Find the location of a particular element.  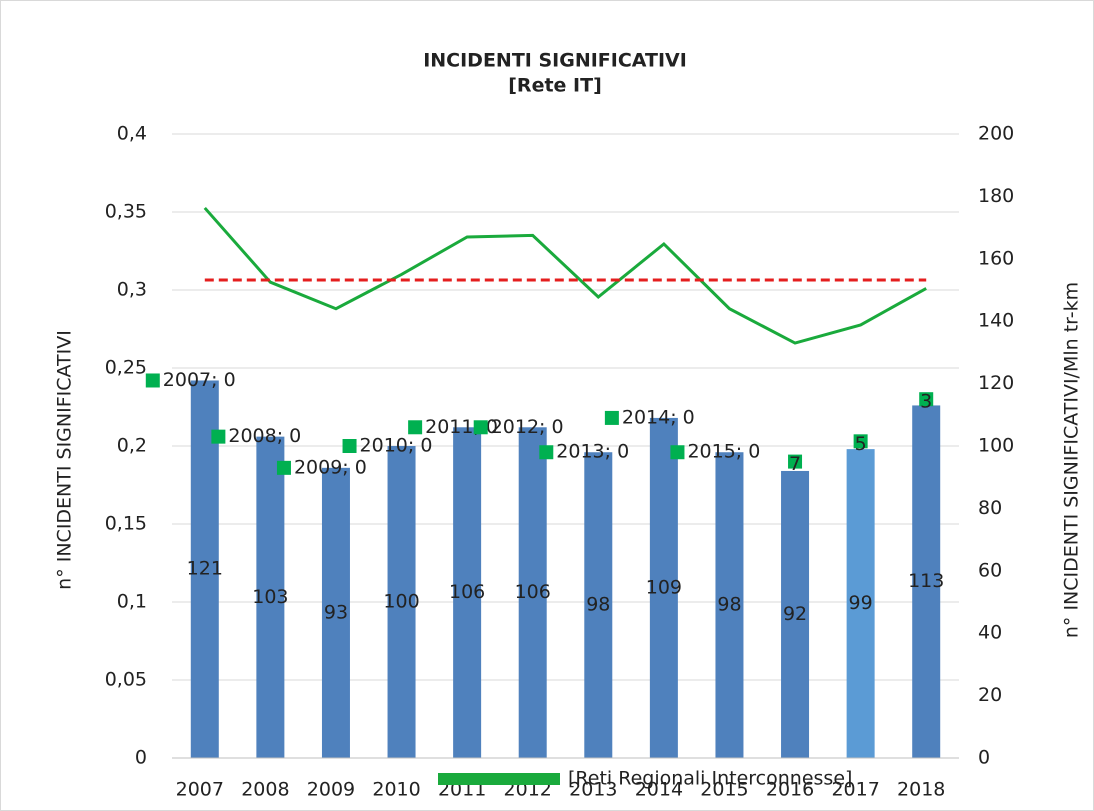

y-tick-label: 0,35 is located at coordinates (126, 212).